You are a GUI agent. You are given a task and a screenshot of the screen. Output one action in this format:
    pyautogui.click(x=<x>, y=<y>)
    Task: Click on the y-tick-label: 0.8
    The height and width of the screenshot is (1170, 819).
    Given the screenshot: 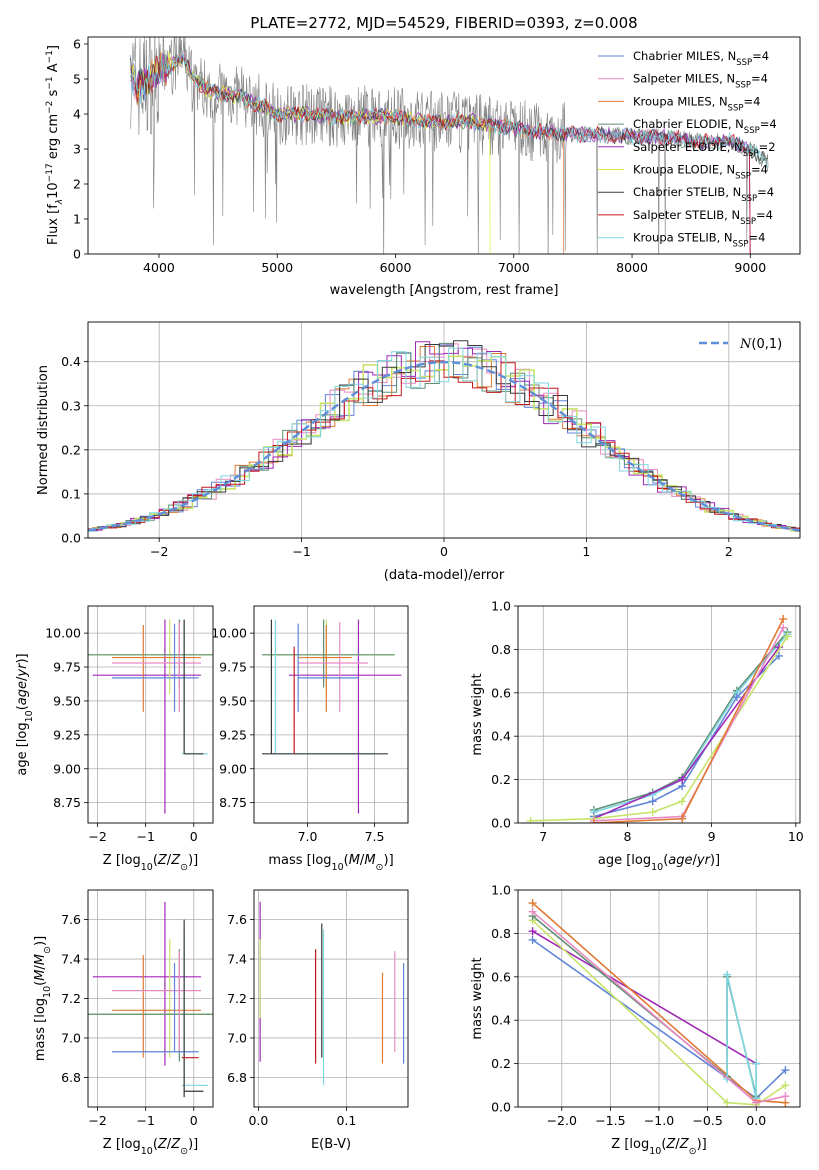 What is the action you would take?
    pyautogui.click(x=501, y=649)
    